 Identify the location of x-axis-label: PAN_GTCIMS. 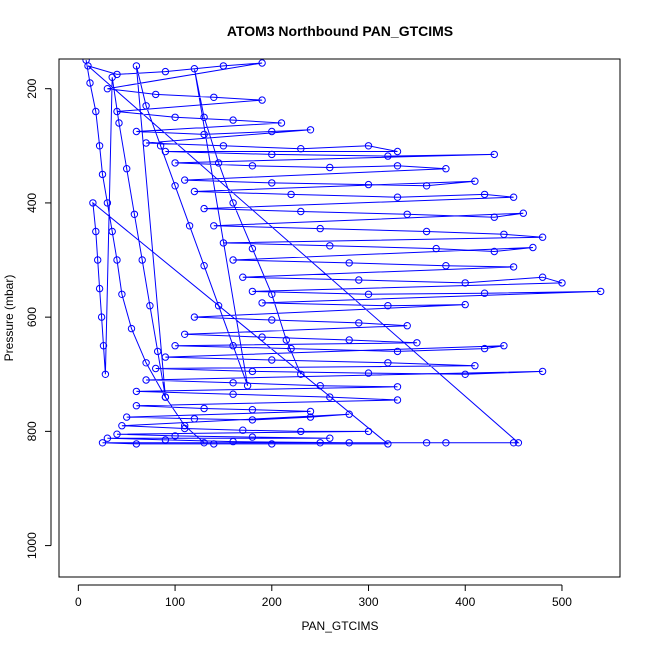
(339, 626).